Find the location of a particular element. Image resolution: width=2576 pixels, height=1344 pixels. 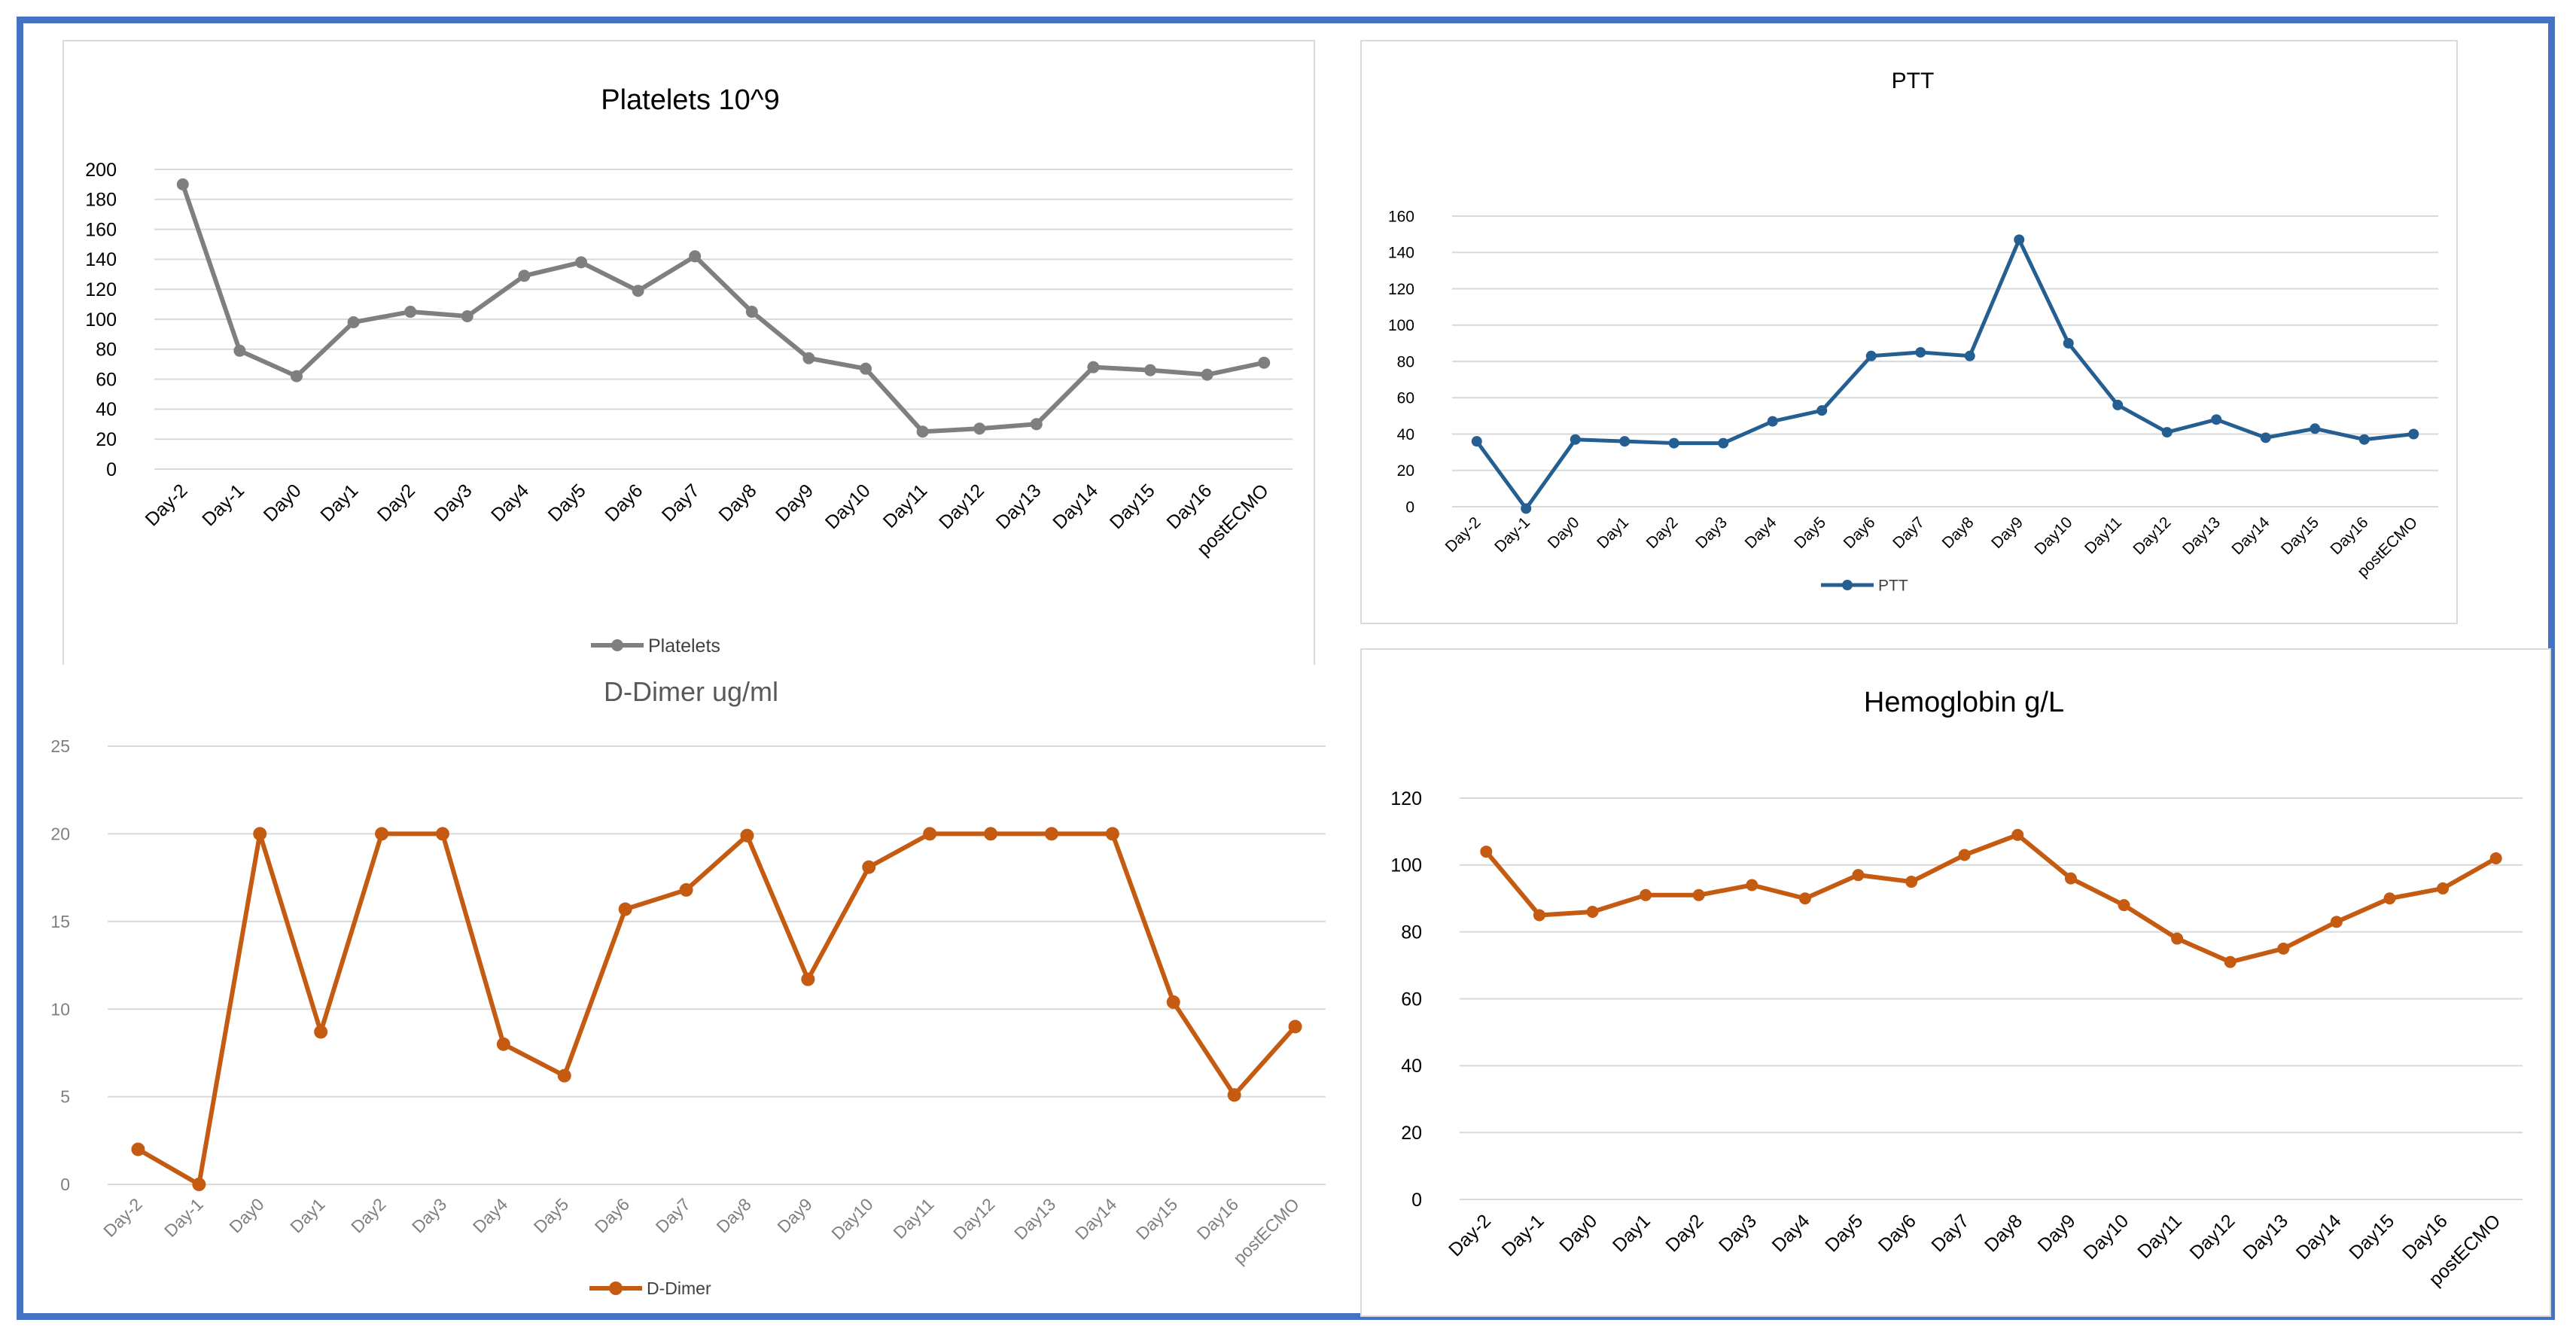

platelets-x-tick-label: Day16 is located at coordinates (1189, 506).